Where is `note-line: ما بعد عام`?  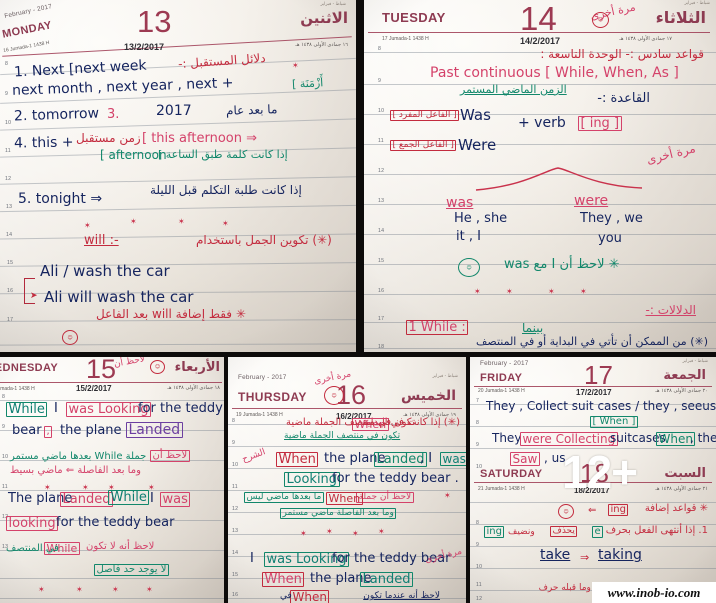 note-line: ما بعد عام is located at coordinates (251, 110).